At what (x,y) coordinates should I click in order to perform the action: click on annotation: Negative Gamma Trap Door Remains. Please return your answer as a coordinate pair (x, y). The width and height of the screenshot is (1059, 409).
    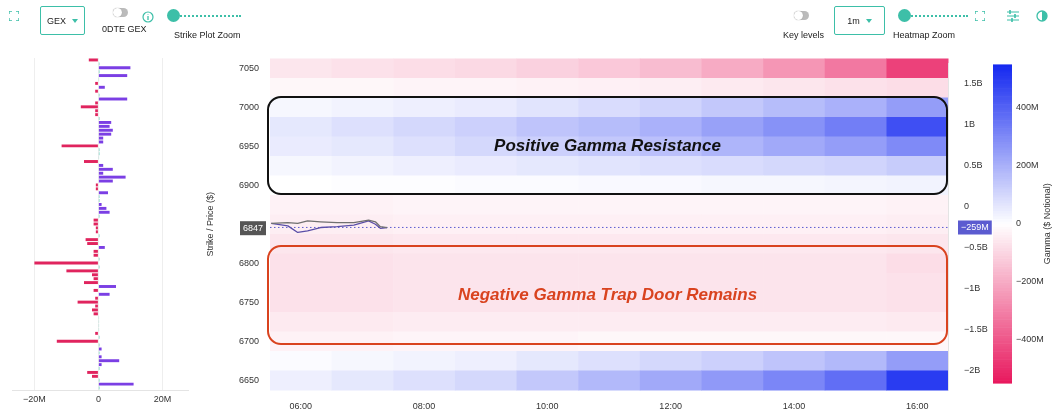
    Looking at the image, I should click on (607, 295).